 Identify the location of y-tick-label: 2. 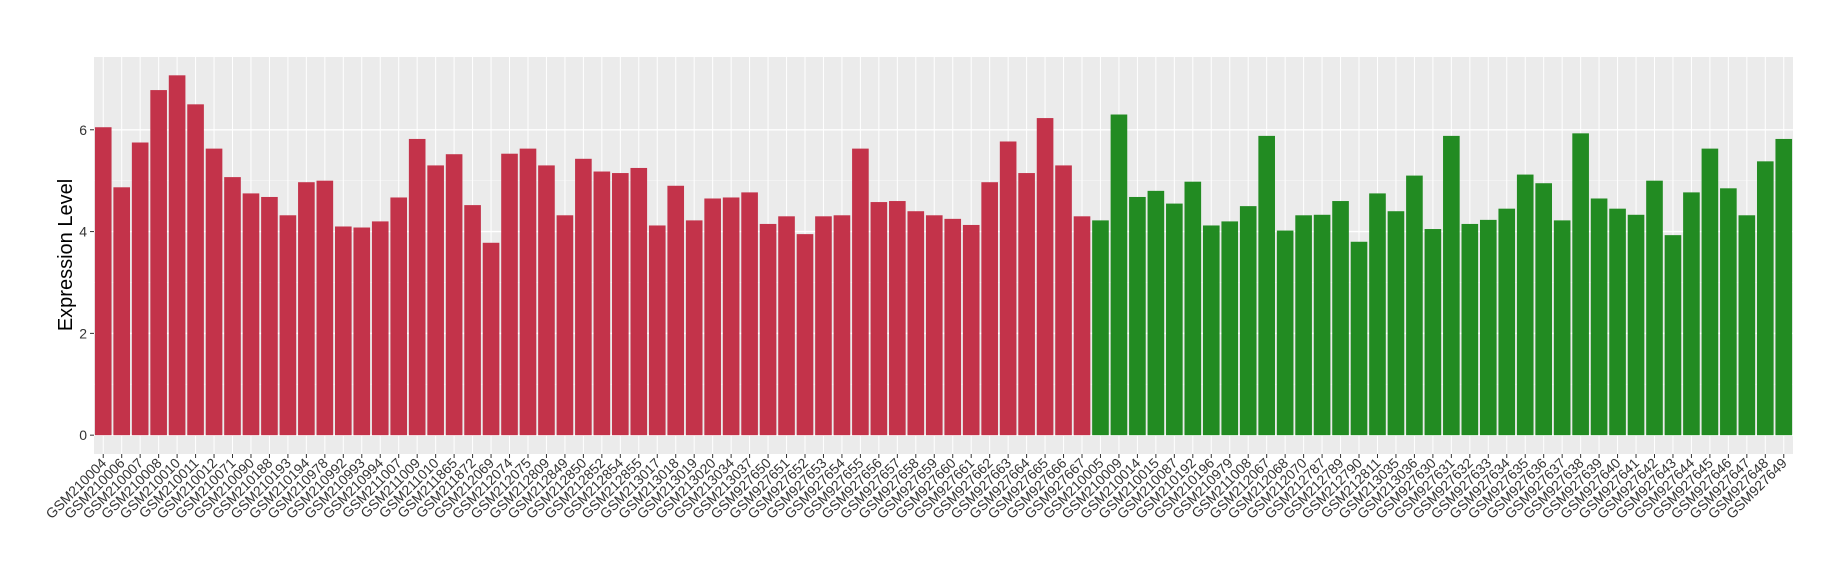
(83, 333).